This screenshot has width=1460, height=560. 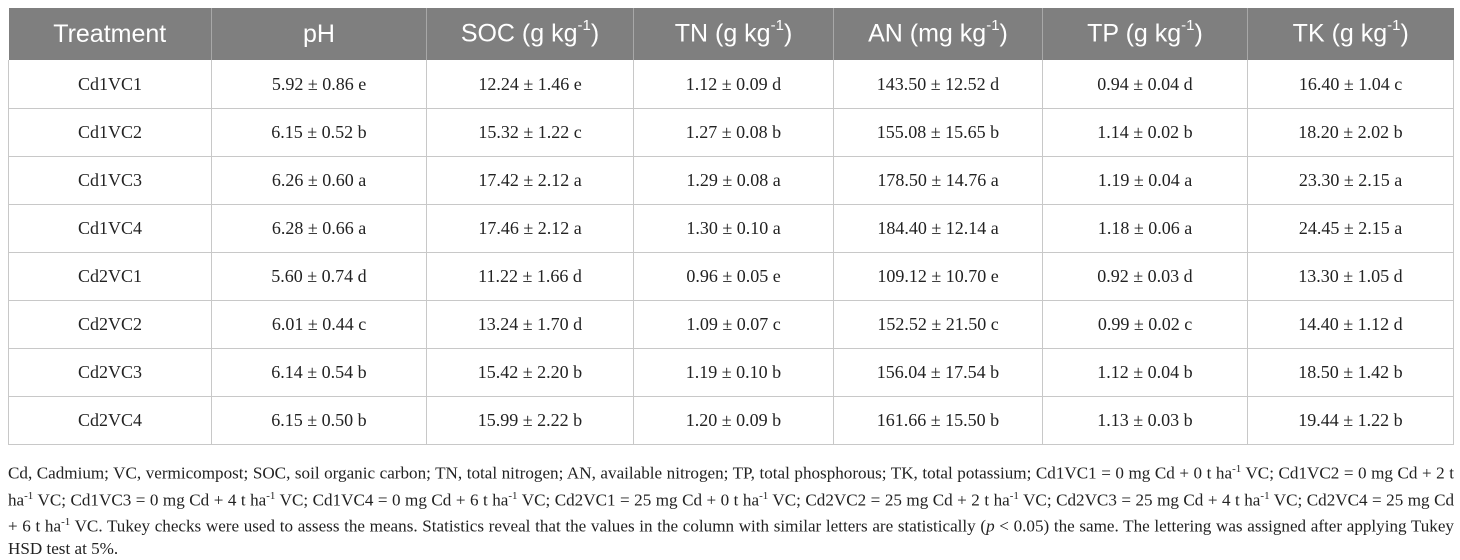 What do you see at coordinates (1350, 180) in the screenshot?
I see `cell-tk: 23.30 ± 2.15 a` at bounding box center [1350, 180].